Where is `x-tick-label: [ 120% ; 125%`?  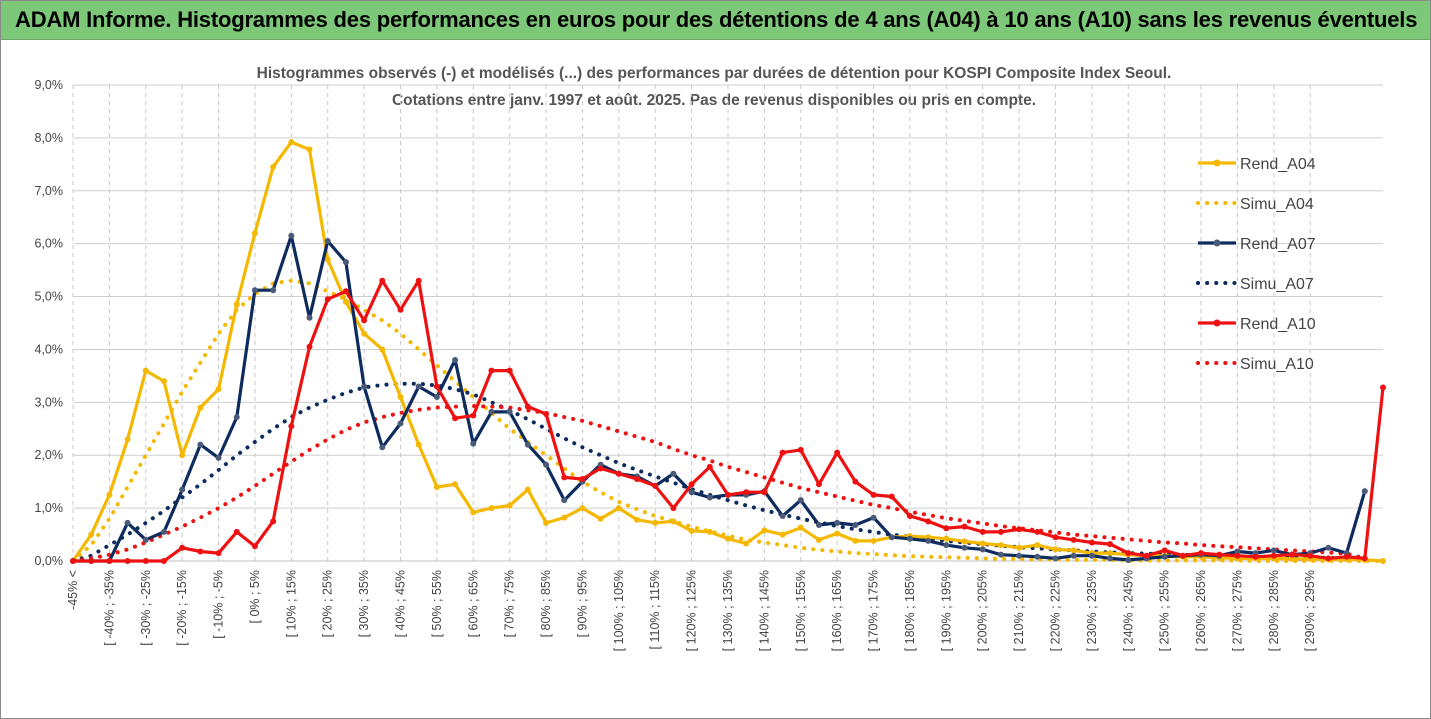
x-tick-label: [ 120% ; 125% is located at coordinates (692, 610).